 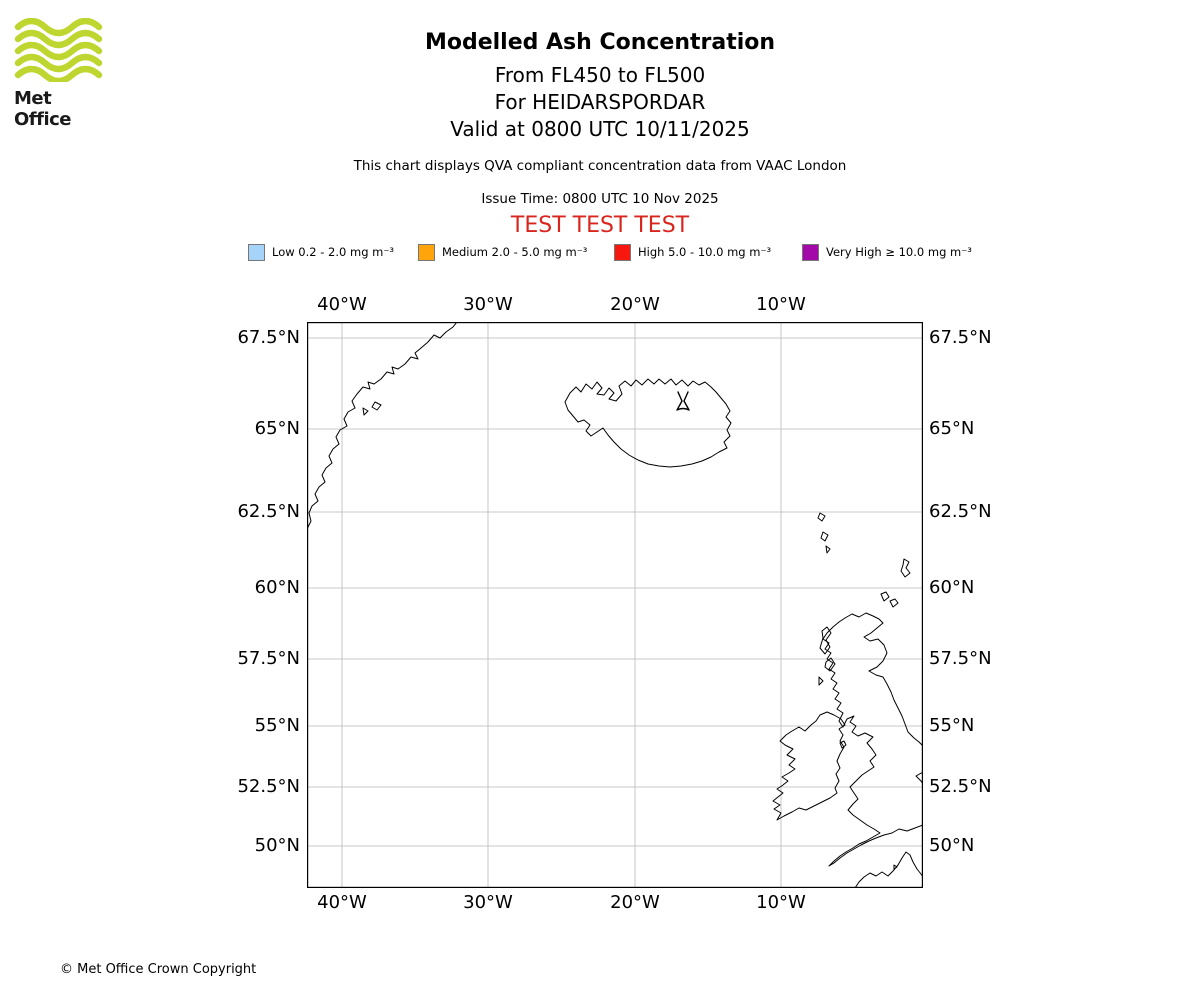 What do you see at coordinates (426, 252) in the screenshot?
I see `legend-swatch-medium` at bounding box center [426, 252].